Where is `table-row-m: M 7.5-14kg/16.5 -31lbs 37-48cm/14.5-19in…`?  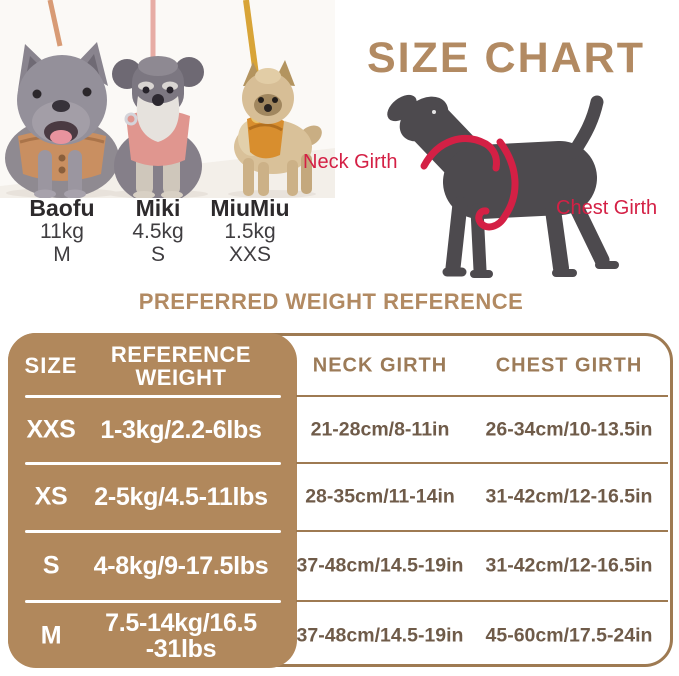
table-row-m: M 7.5-14kg/16.5 -31lbs 37-48cm/14.5-19in… is located at coordinates (340, 636).